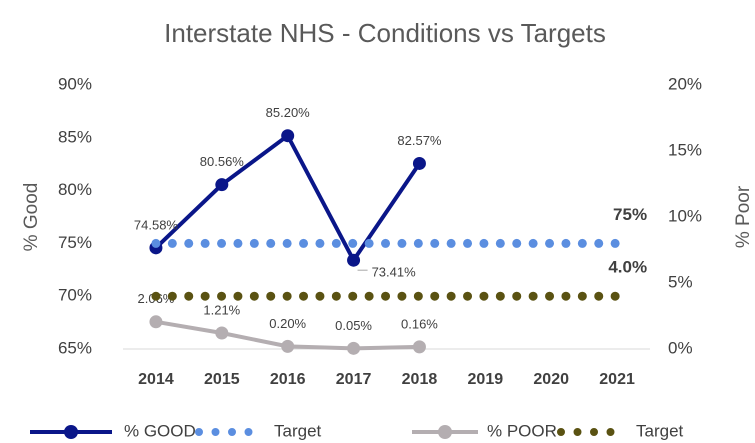 The width and height of the screenshot is (755, 443). Describe the element at coordinates (75, 136) in the screenshot. I see `y-tick-label: 85%` at that location.